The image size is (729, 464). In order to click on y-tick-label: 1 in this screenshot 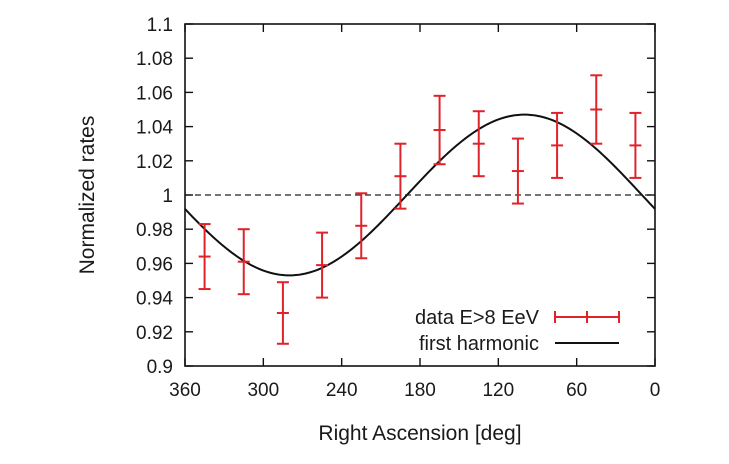, I will do `click(167, 196)`.